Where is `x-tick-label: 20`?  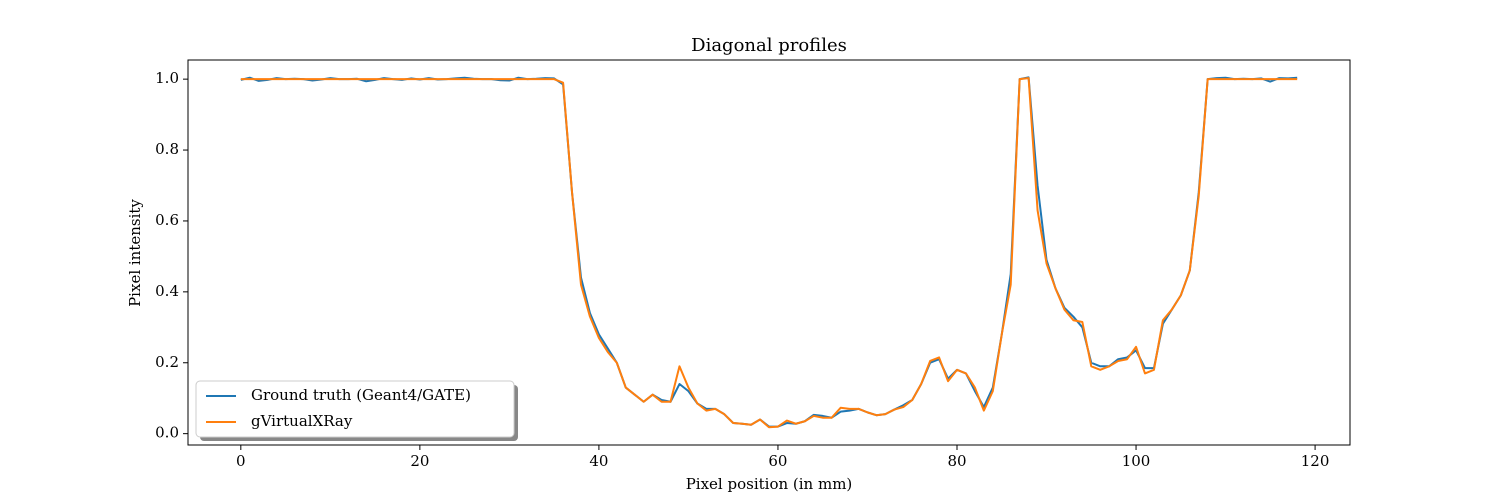
x-tick-label: 20 is located at coordinates (419, 461).